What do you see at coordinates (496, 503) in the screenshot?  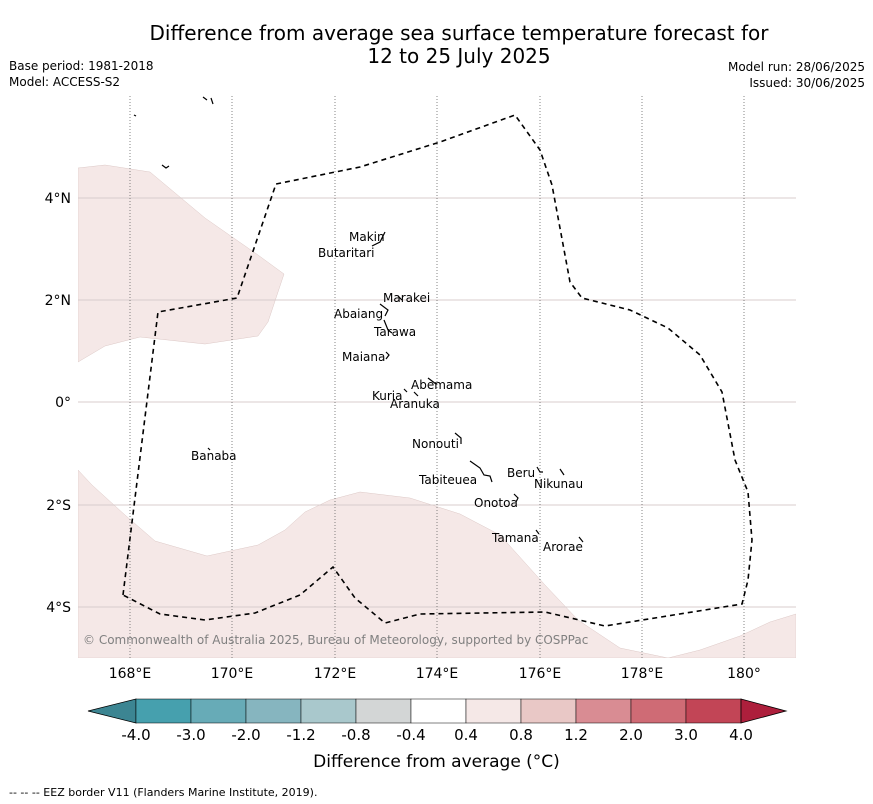 I see `place-label-onotoa: Onotoa` at bounding box center [496, 503].